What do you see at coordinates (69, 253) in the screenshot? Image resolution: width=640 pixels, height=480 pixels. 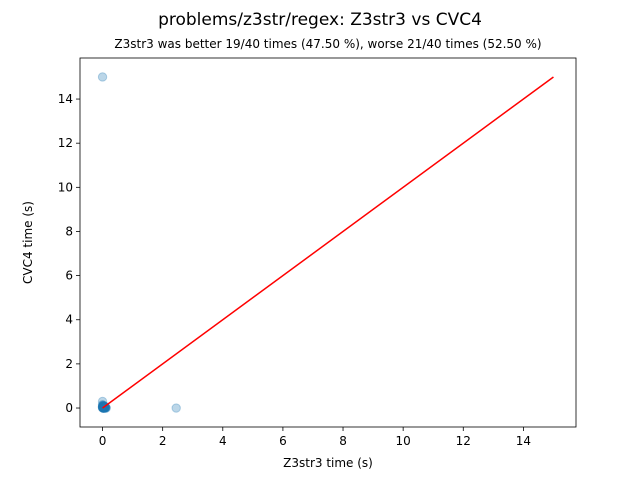 I see `y-axis-ticks: 0 2 4 6 8 10 12 14` at bounding box center [69, 253].